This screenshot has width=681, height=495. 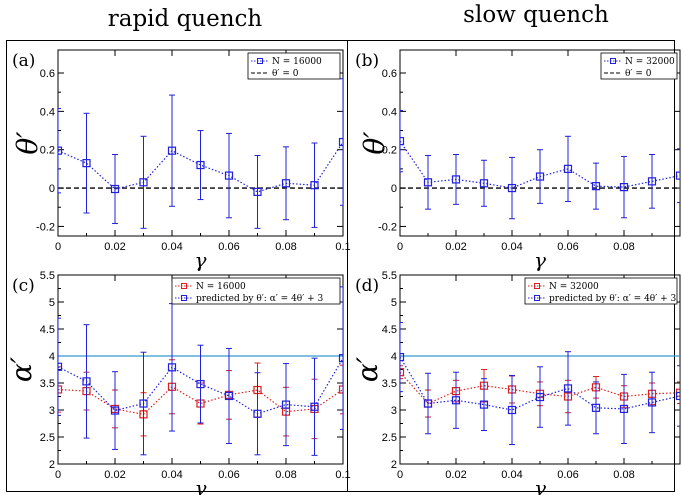 What do you see at coordinates (650, 62) in the screenshot?
I see `legend-label: N = 32000` at bounding box center [650, 62].